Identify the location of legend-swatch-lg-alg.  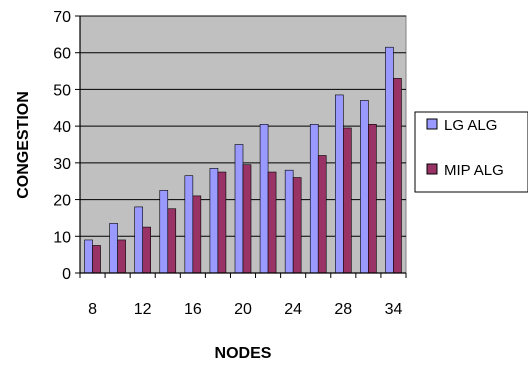
(432, 124).